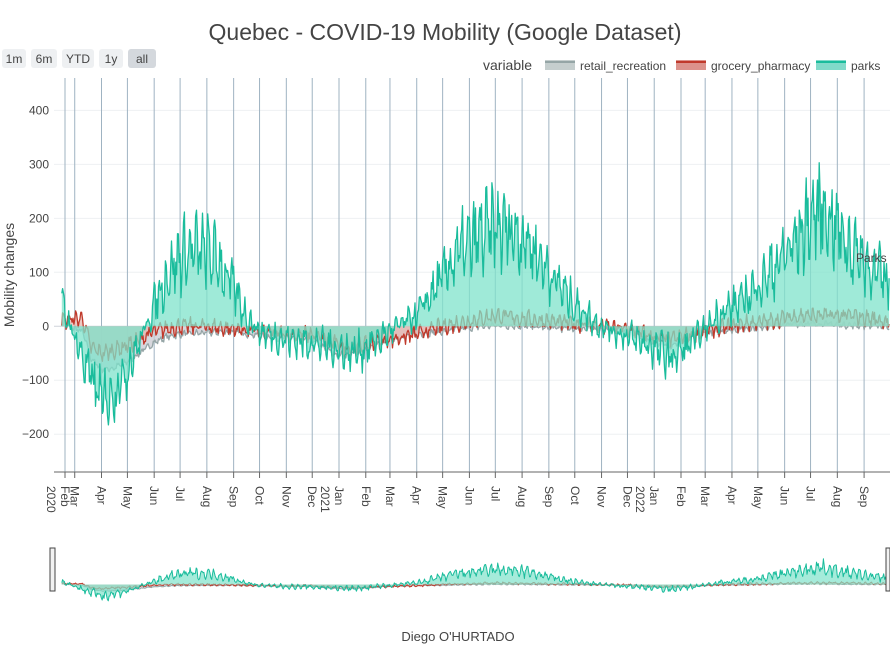 The image size is (890, 650). I want to click on range-button-1m: 1m, so click(14, 58).